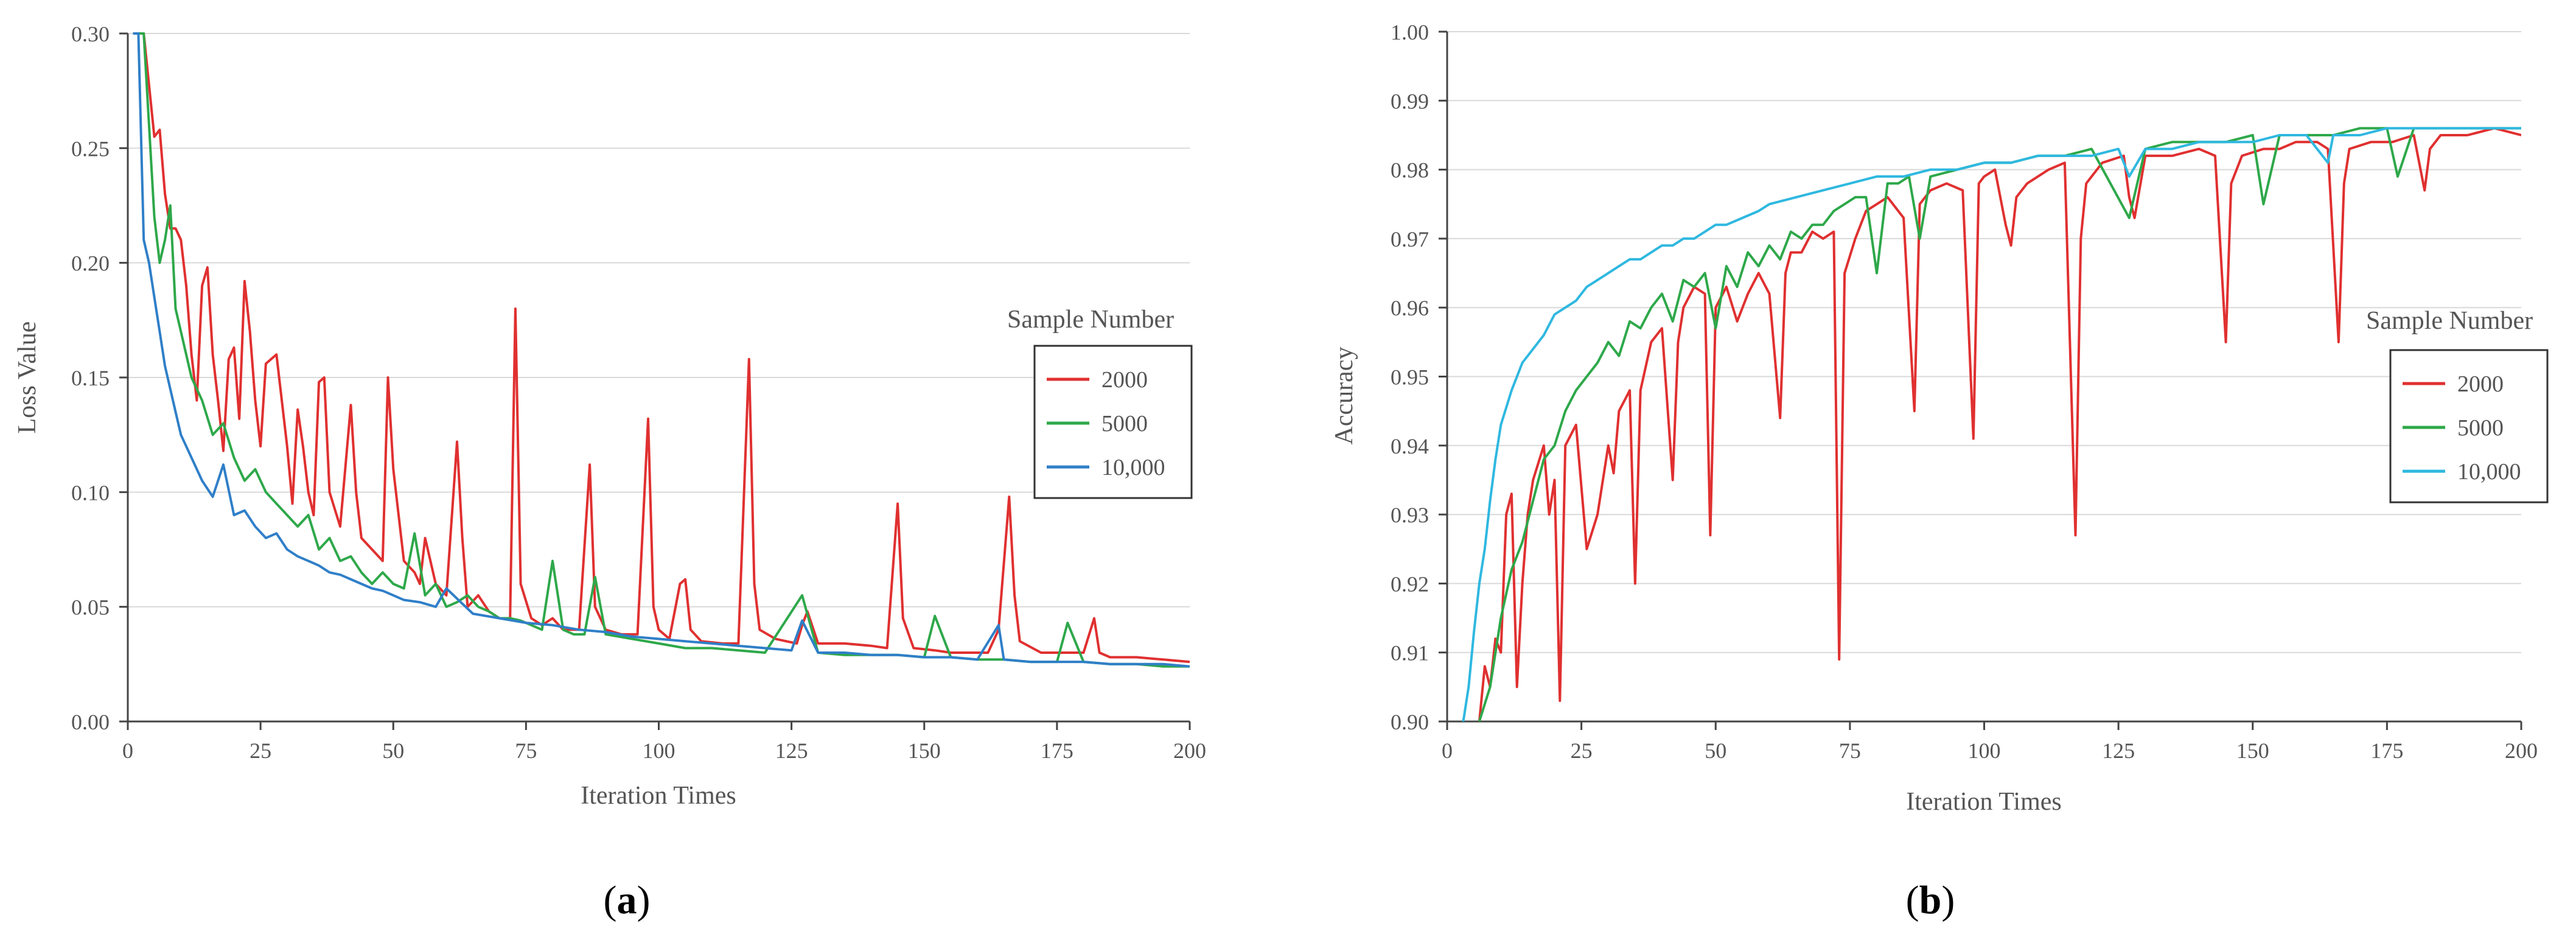 This screenshot has height=937, width=2576. Describe the element at coordinates (1410, 722) in the screenshot. I see `b-y-tick-label-0: 0.90` at that location.